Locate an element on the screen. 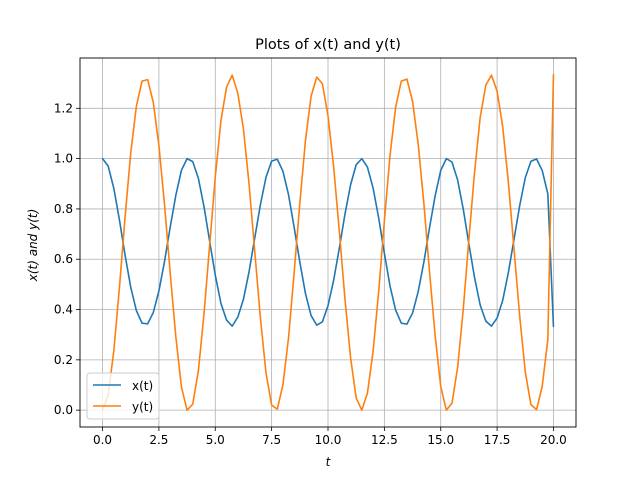  x-axis-title: t is located at coordinates (329, 462).